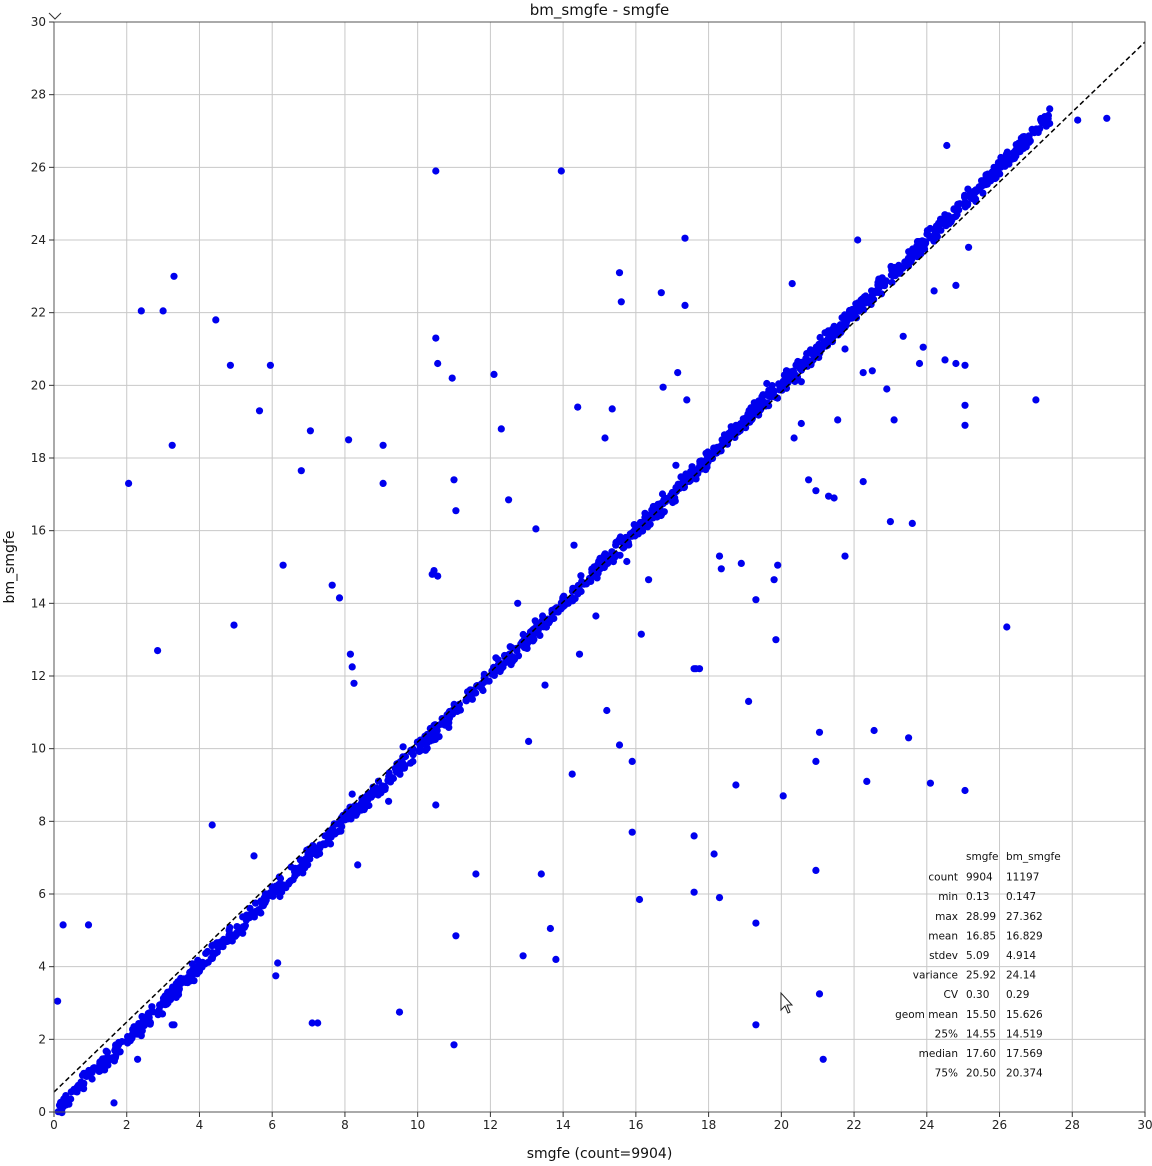 The image size is (1152, 1166). I want to click on x-tick-label: 2, so click(127, 1125).